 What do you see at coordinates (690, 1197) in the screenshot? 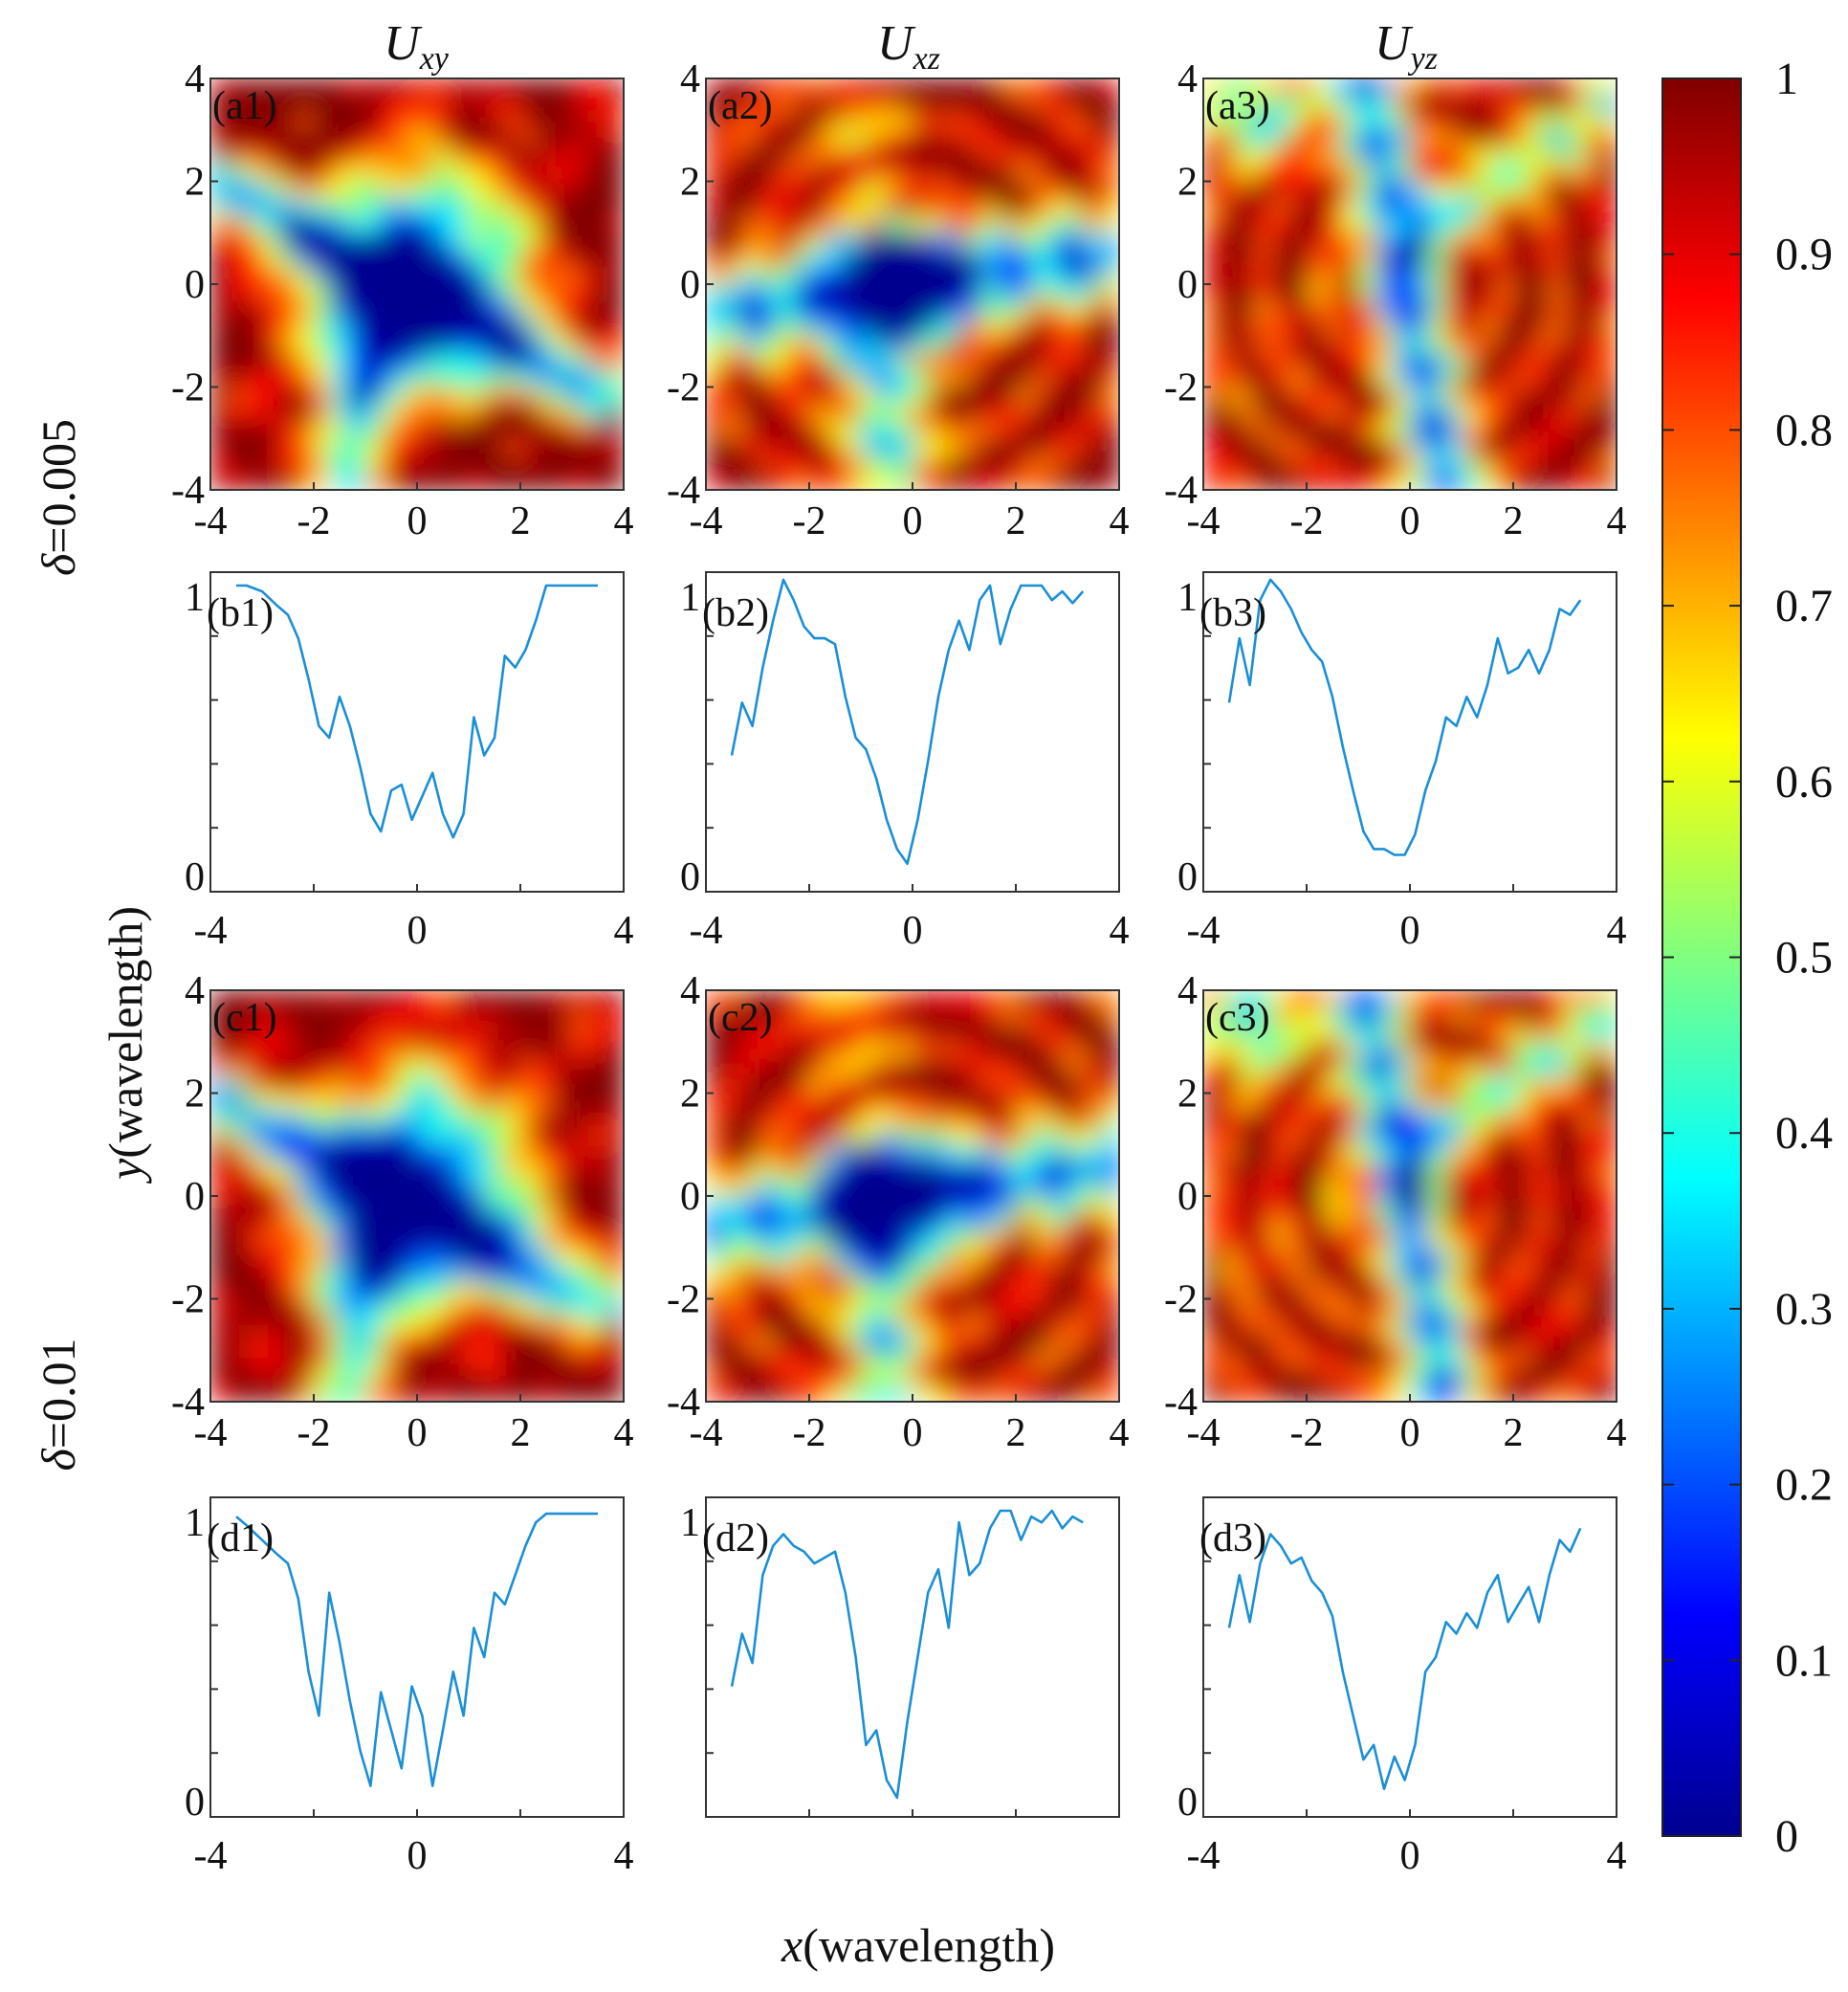
I see `y-tick-label: 0` at bounding box center [690, 1197].